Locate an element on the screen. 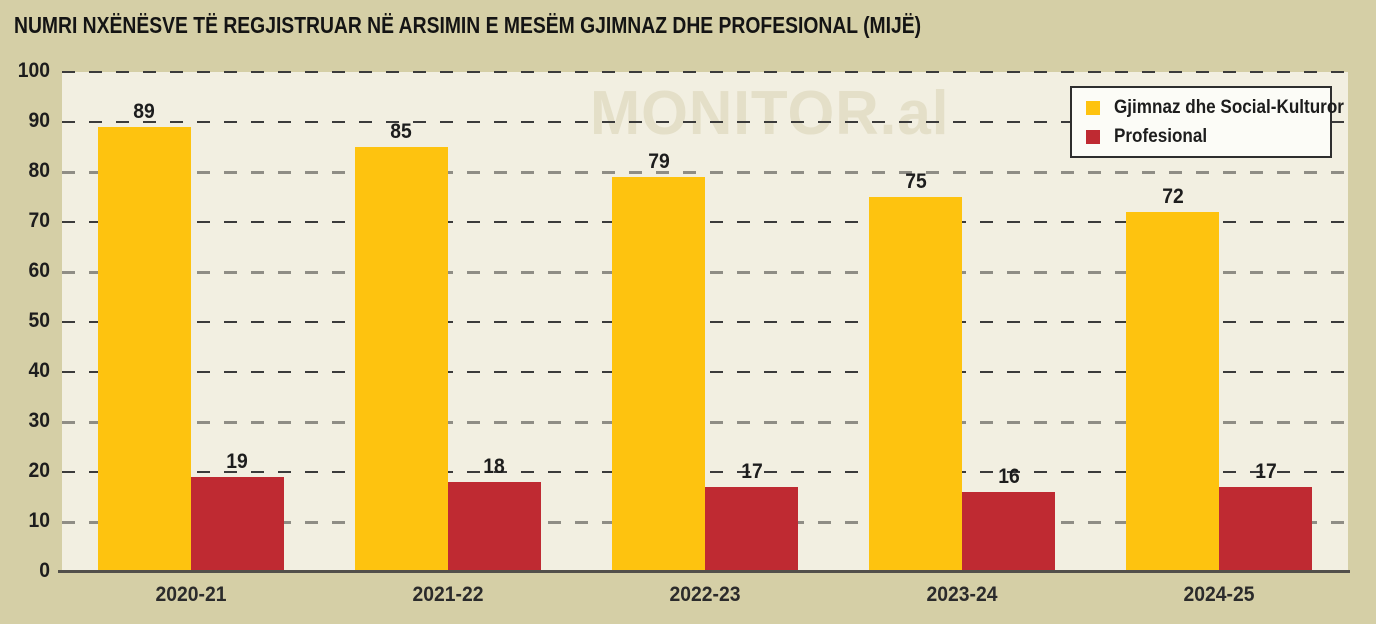 The width and height of the screenshot is (1376, 624). legend-item-gjimnaz: Gjimnaz dhe Social-Kulturor is located at coordinates (1215, 108).